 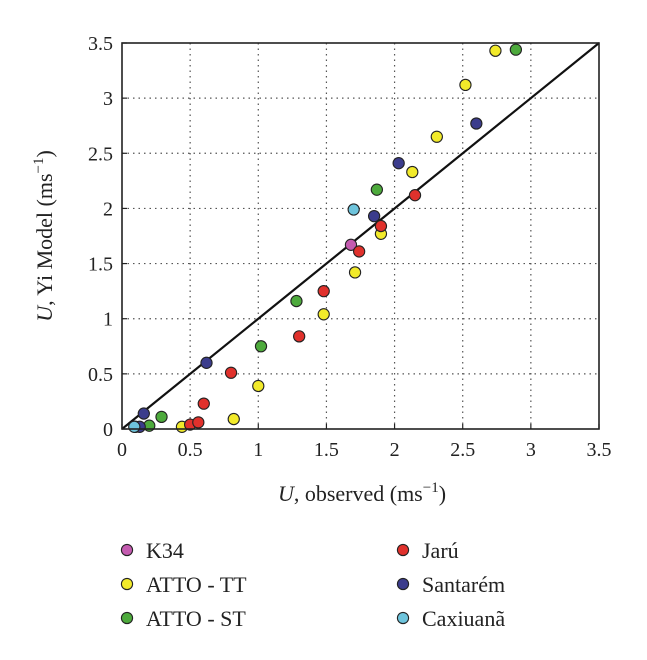 I want to click on legend-label: Santarém, so click(x=463, y=584).